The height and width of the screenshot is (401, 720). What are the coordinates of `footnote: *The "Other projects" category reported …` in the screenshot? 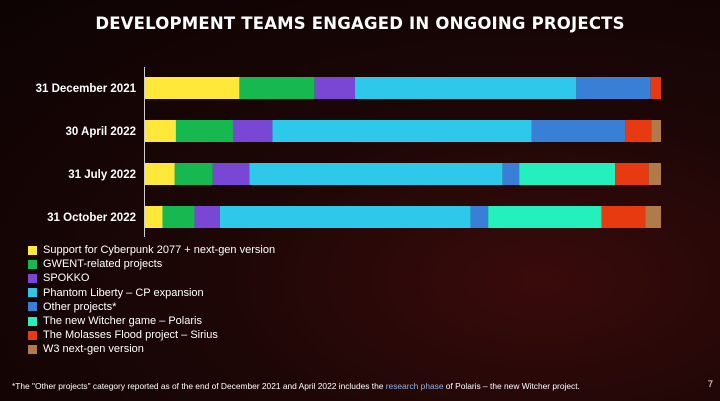 It's located at (296, 386).